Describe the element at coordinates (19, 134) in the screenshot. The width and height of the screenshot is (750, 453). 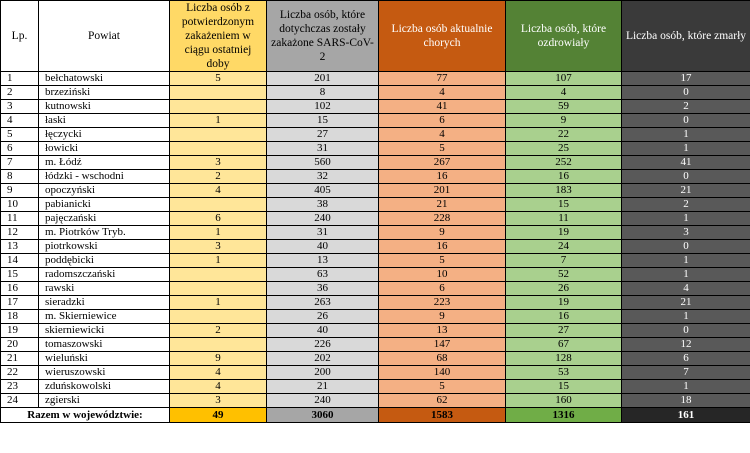
I see `cell-lp: 5` at that location.